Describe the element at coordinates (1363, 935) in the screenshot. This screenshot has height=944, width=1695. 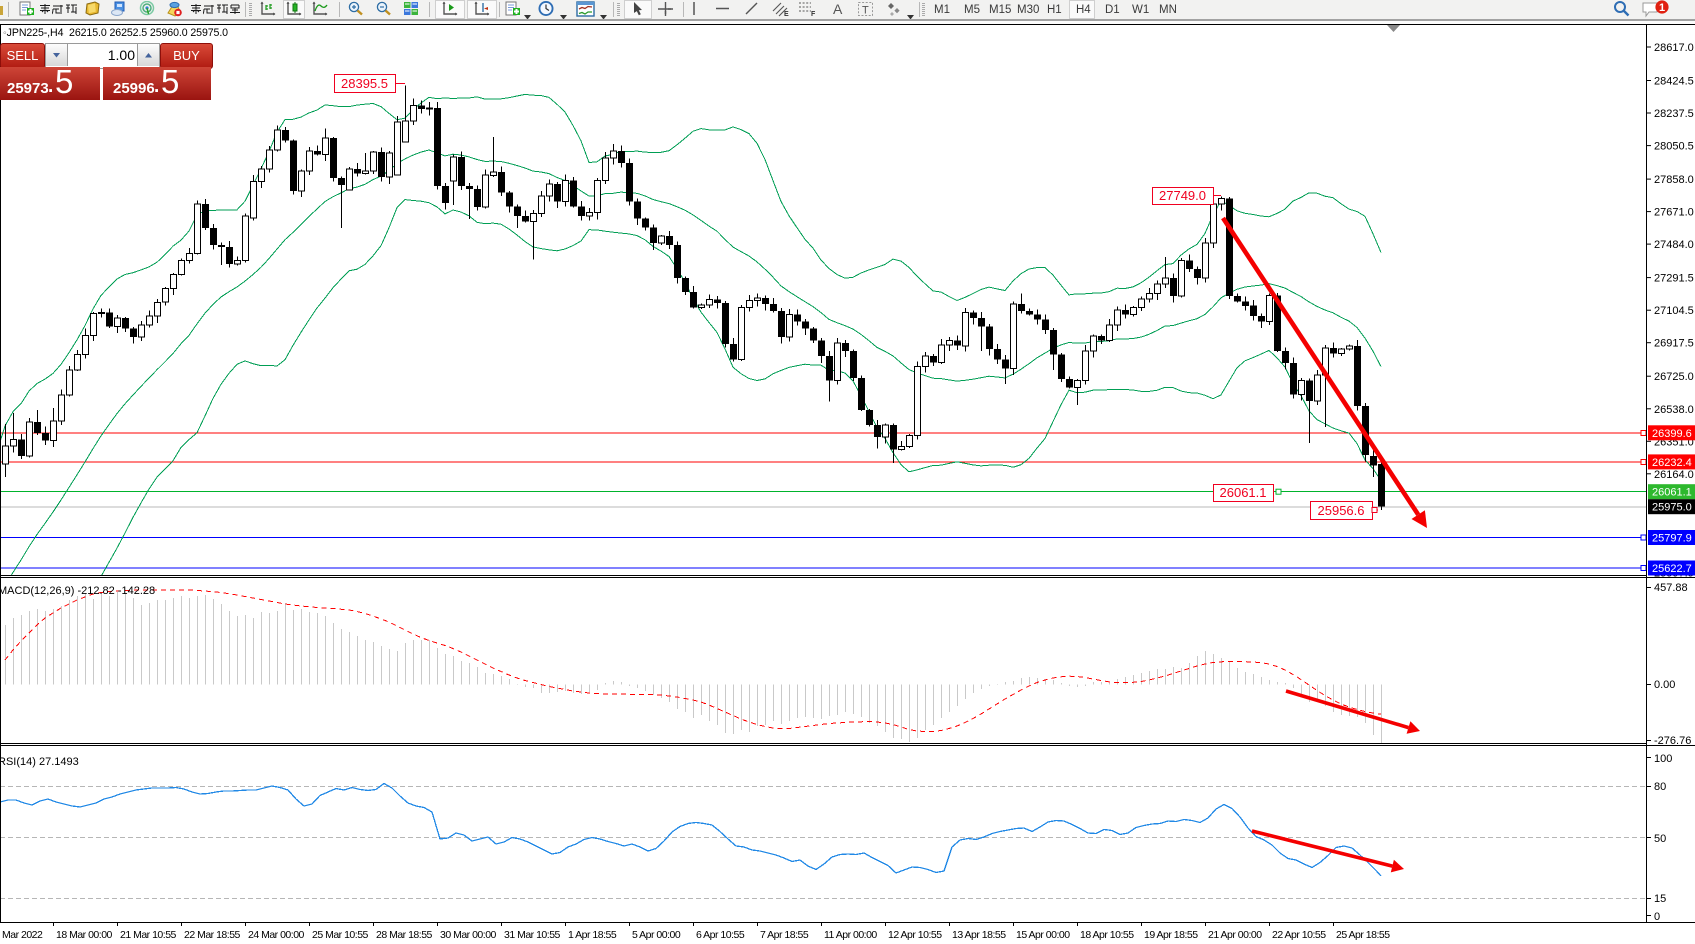
I see `svg-text: 25 Apr 18:55` at that location.